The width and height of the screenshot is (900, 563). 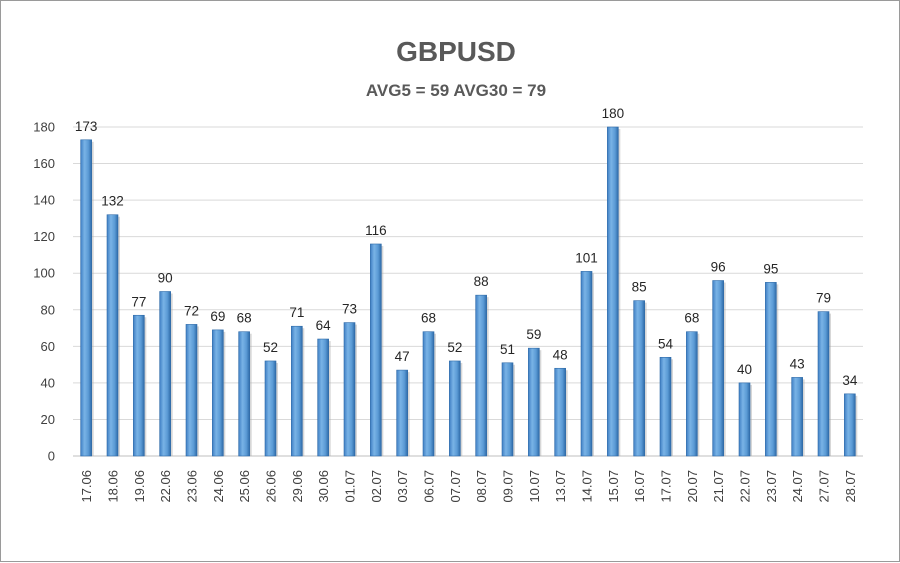 What do you see at coordinates (718, 267) in the screenshot?
I see `data-label: 96` at bounding box center [718, 267].